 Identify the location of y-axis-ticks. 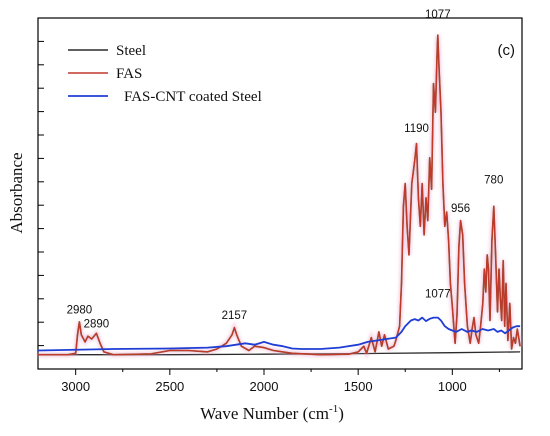
(41, 193).